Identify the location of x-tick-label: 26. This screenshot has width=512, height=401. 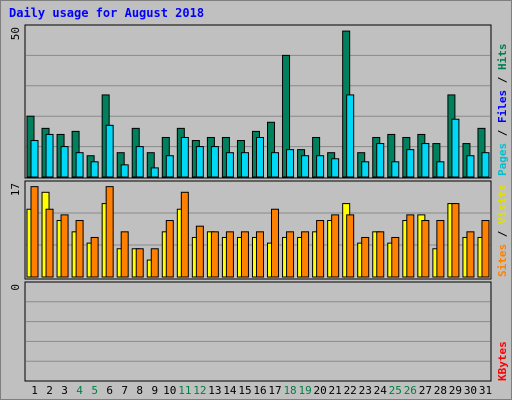
(410, 390).